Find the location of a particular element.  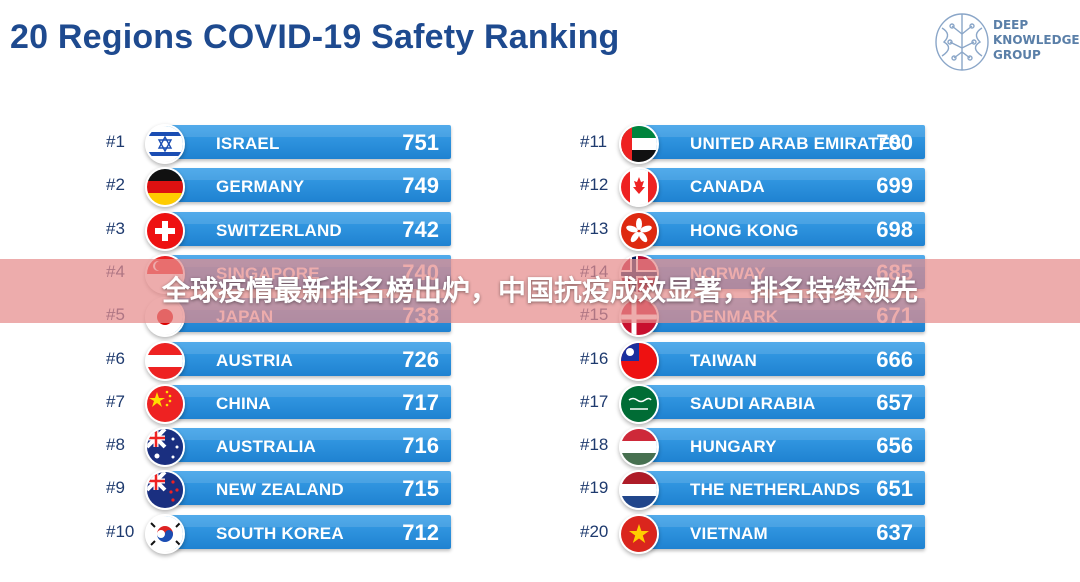

country-label: GERMANY is located at coordinates (260, 187).